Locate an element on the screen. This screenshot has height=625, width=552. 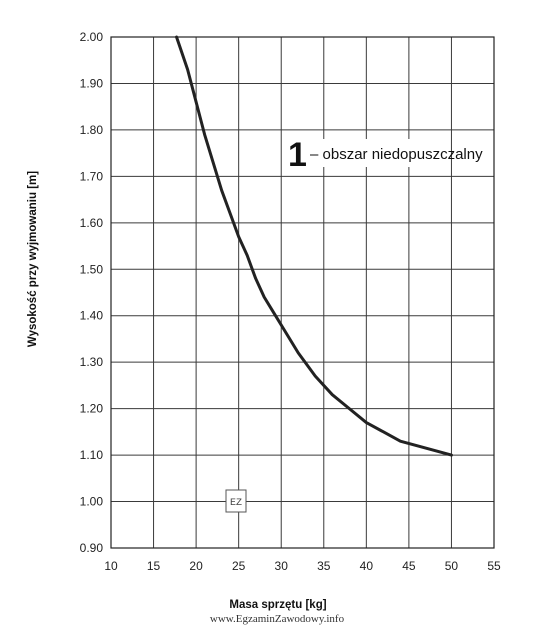
y-tick-label: 0.90 is located at coordinates (92, 548).